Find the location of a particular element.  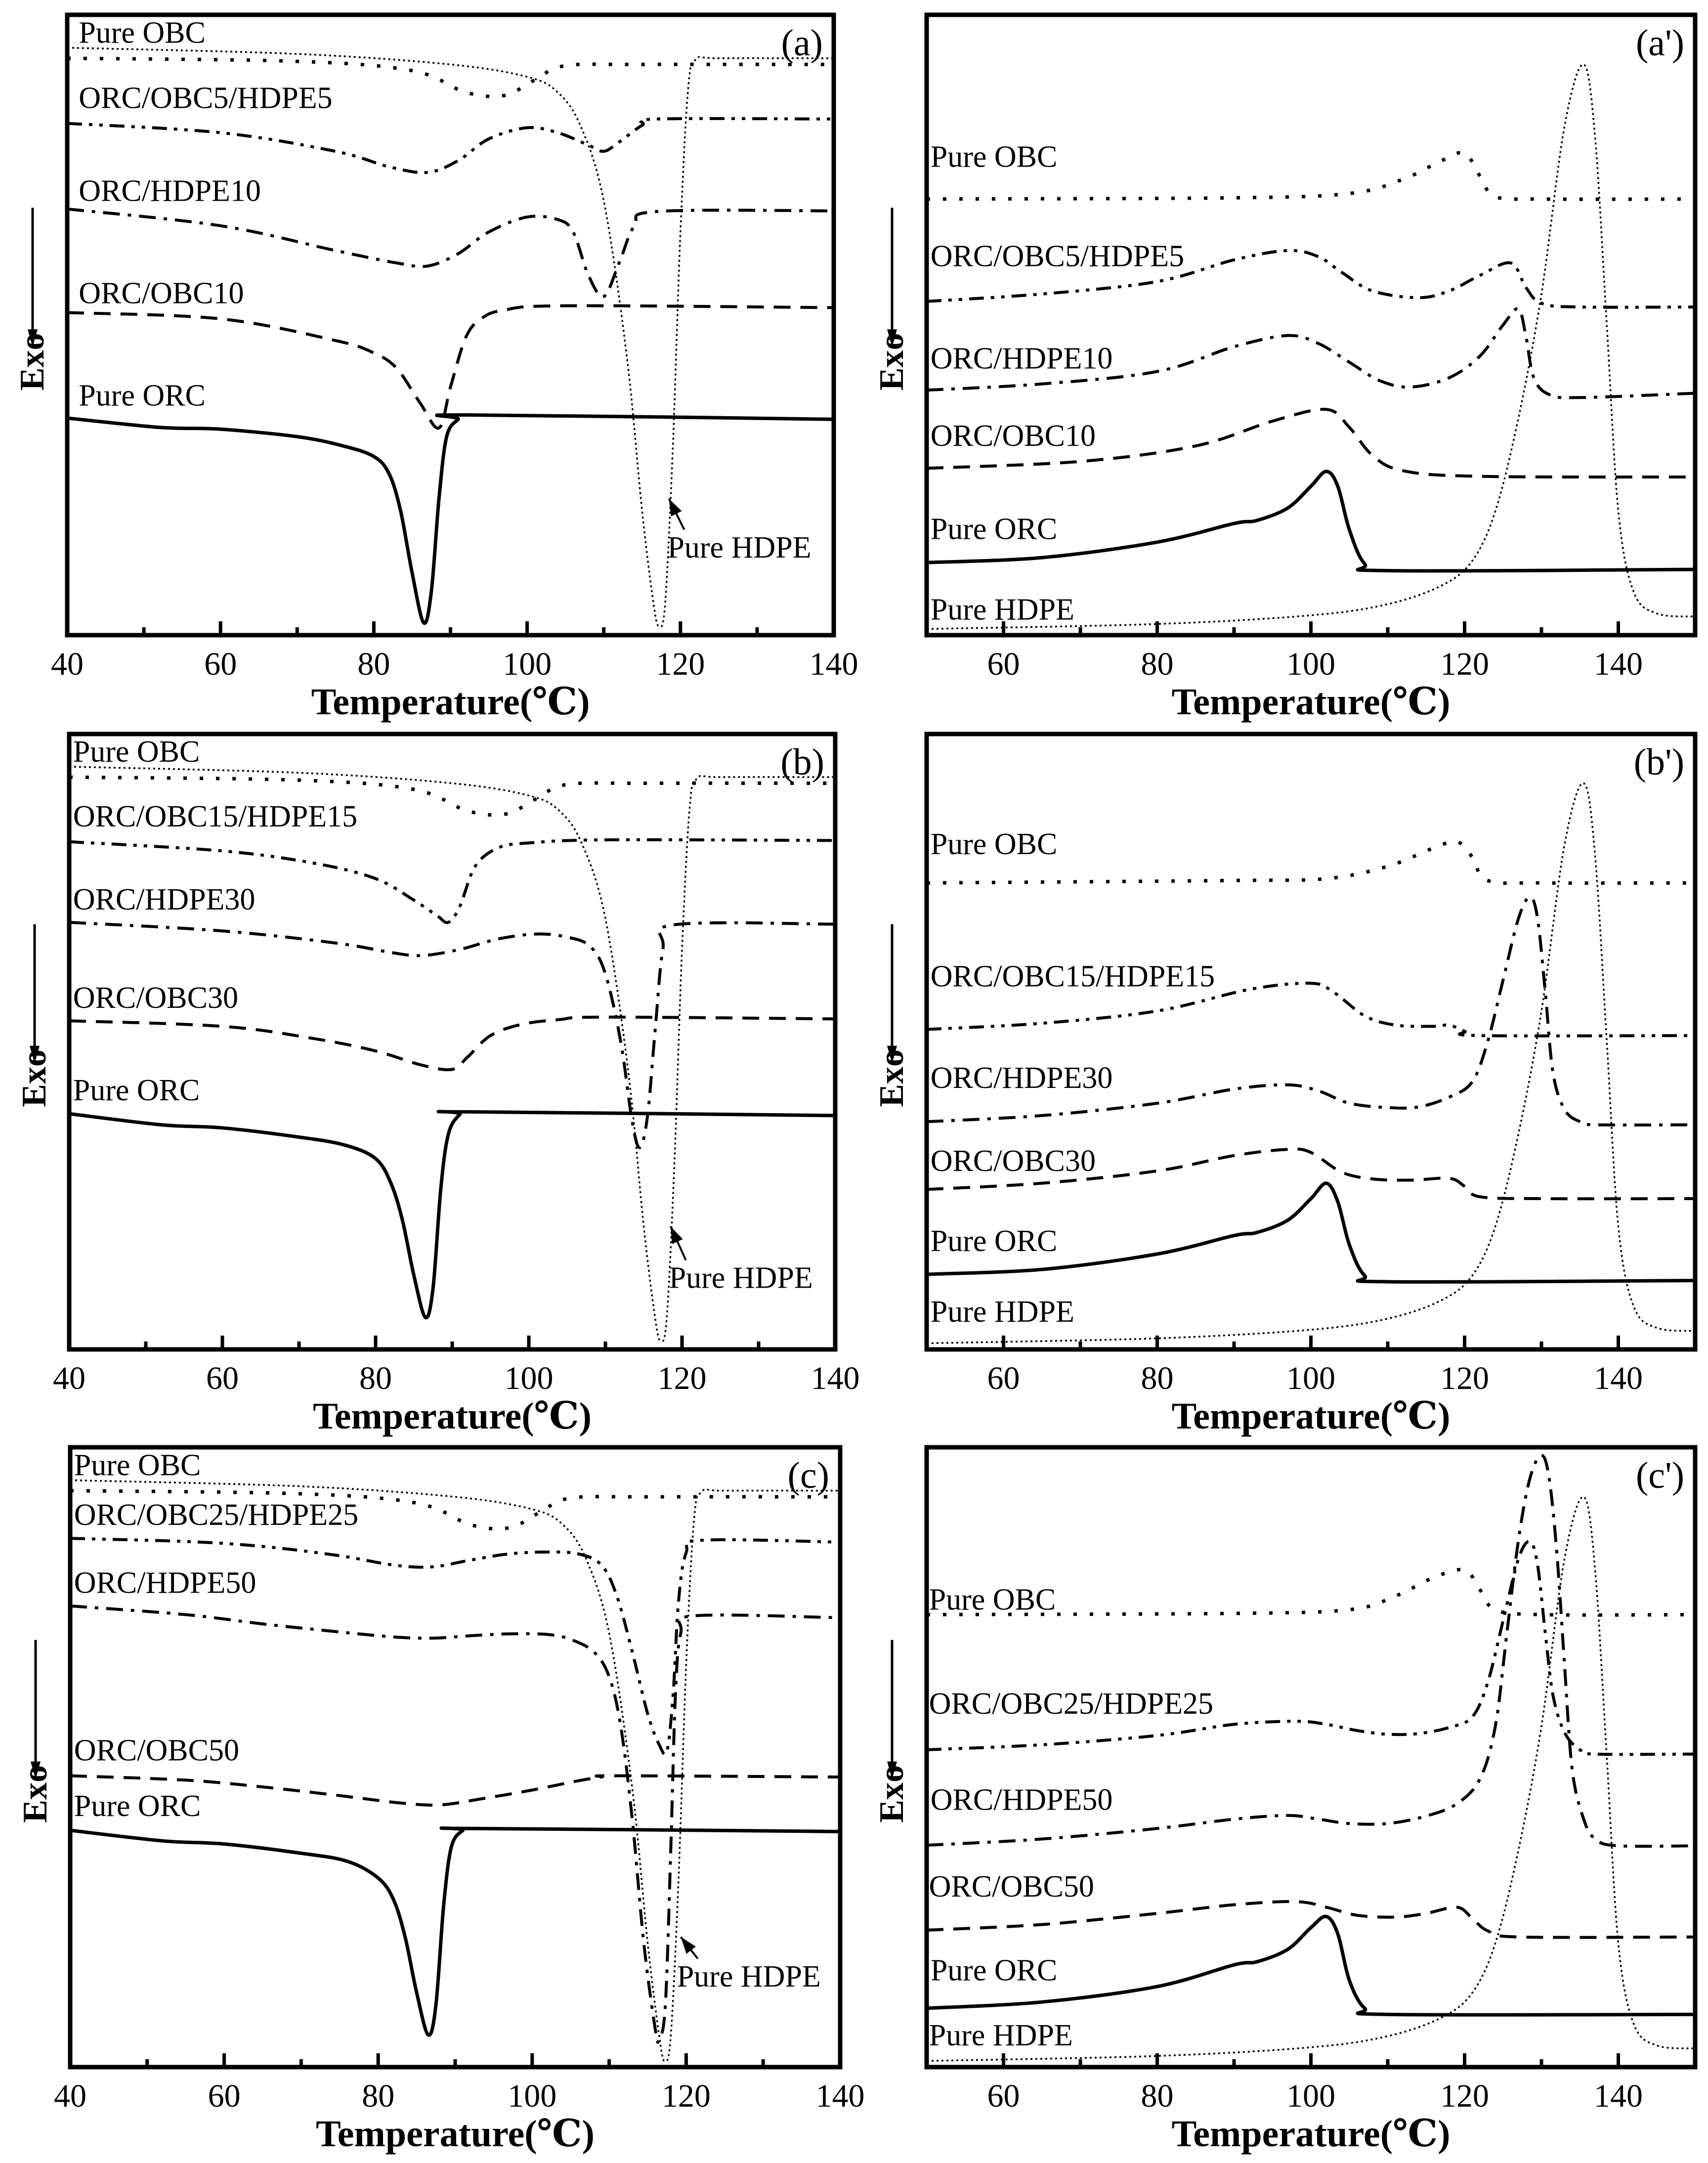

curve-label-orc-hdpe30: ORC/HDPE30 is located at coordinates (164, 900).